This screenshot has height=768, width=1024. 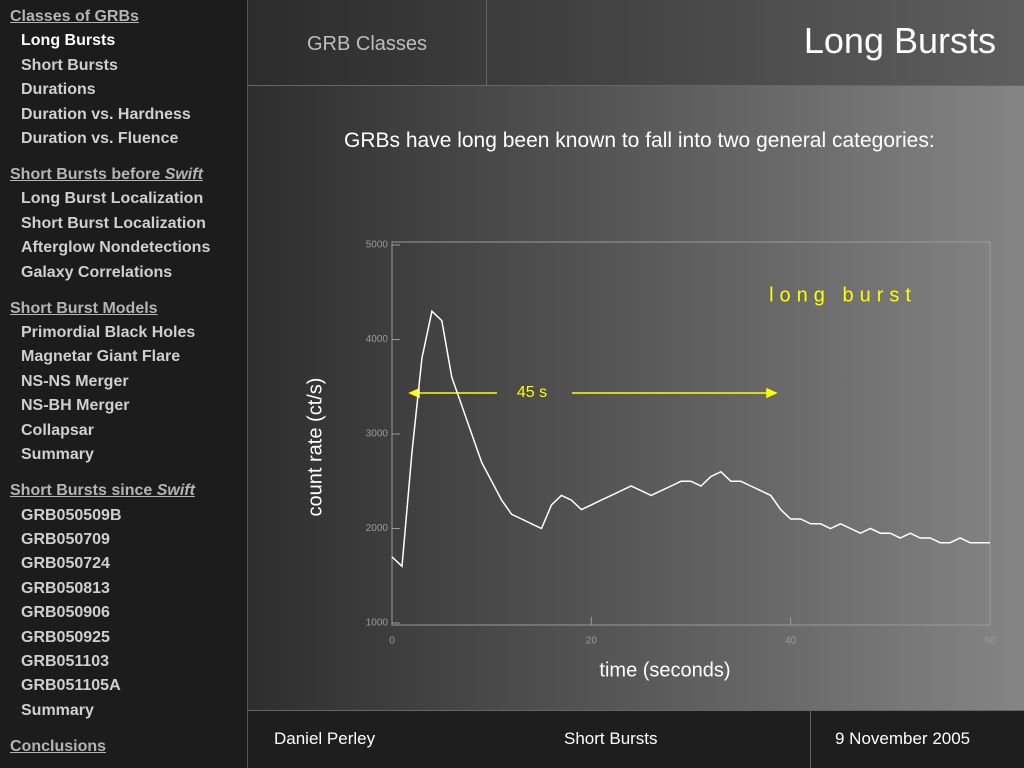 What do you see at coordinates (65, 637) in the screenshot?
I see `nav-item: GRB050925` at bounding box center [65, 637].